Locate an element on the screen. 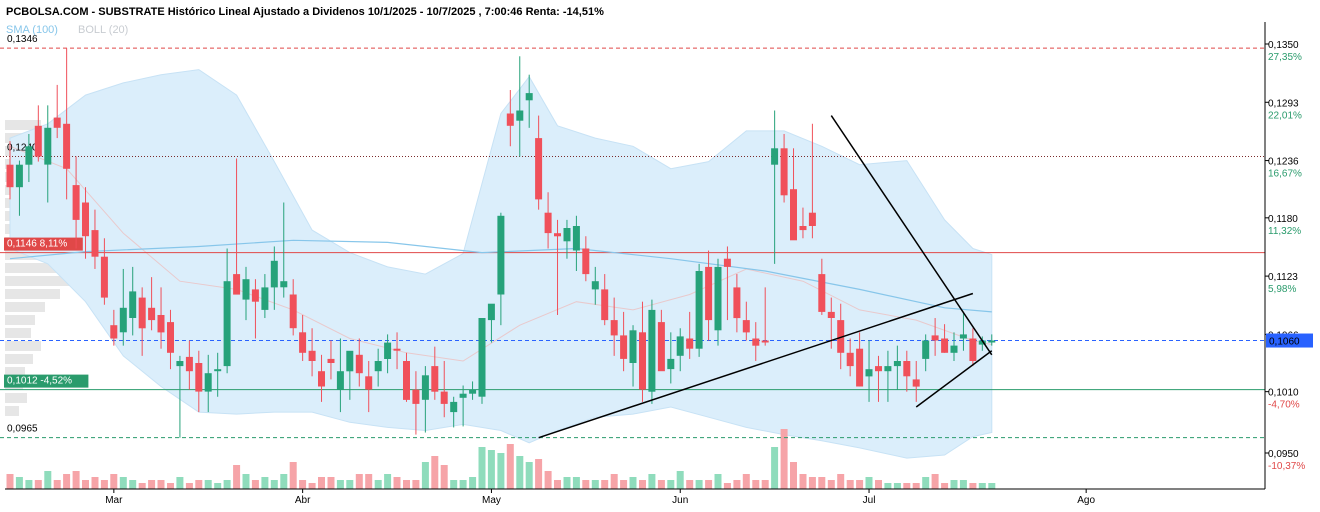 This screenshot has height=512, width=1320. x-tick-label: Jul is located at coordinates (869, 500).